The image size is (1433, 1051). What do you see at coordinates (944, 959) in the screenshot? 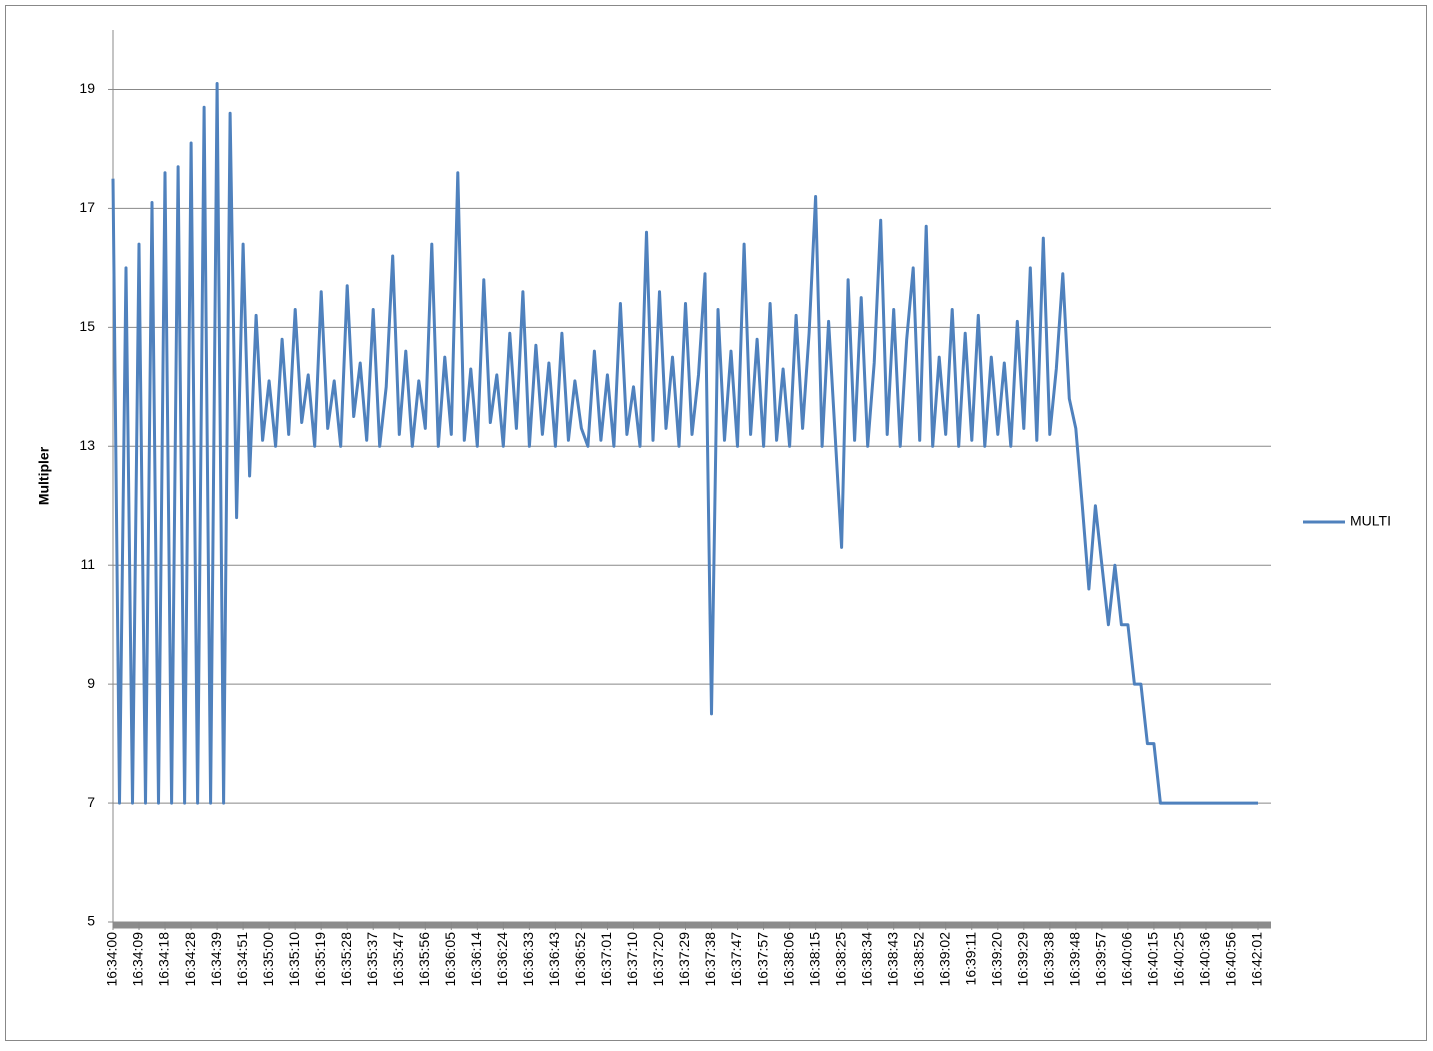
I see `x-tick-label: 16:39:02` at bounding box center [944, 959].